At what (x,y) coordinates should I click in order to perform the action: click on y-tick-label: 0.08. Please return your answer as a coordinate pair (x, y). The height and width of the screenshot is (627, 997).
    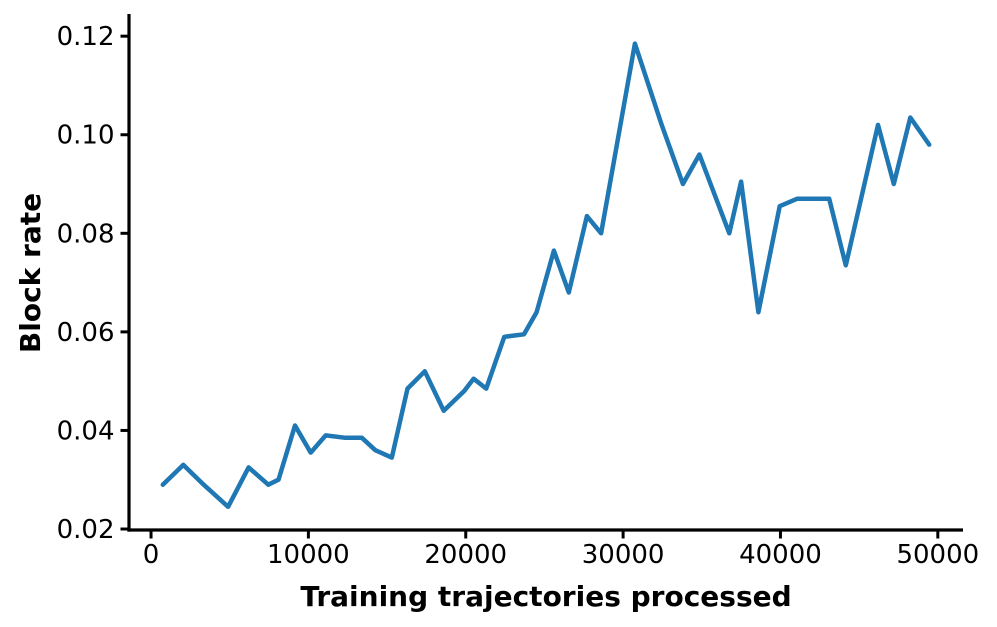
    Looking at the image, I should click on (86, 234).